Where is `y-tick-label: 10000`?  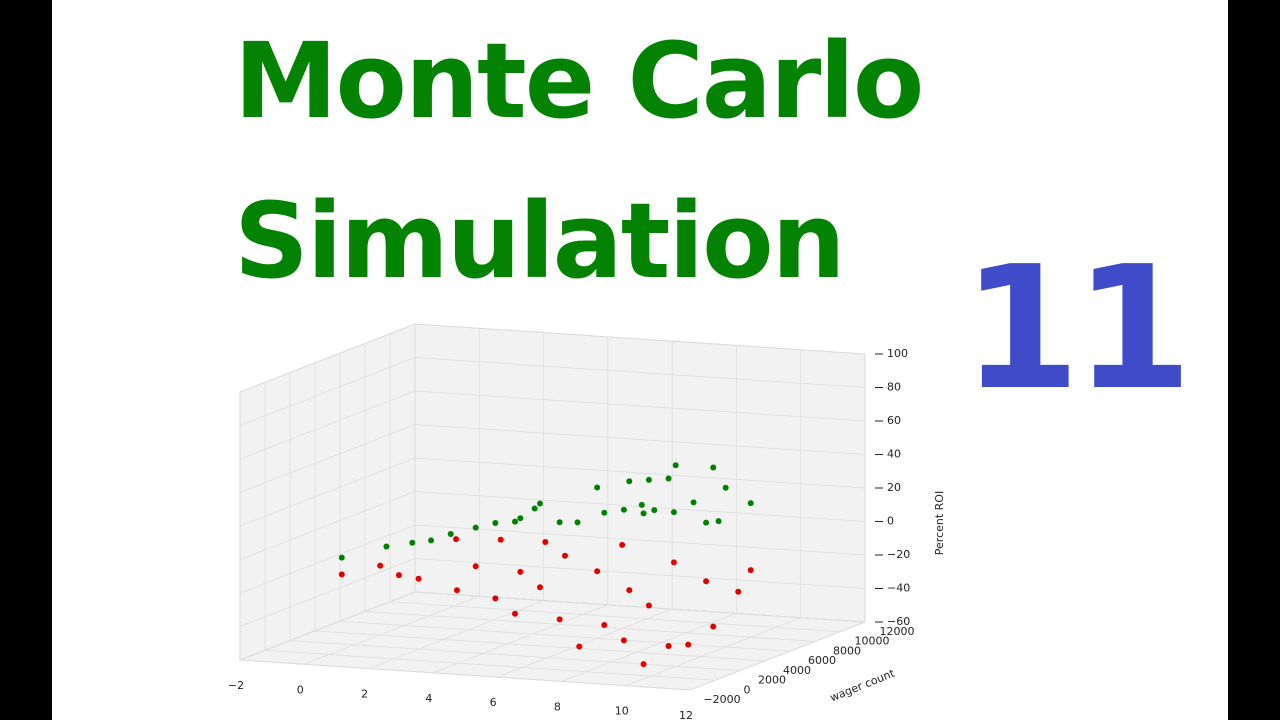 y-tick-label: 10000 is located at coordinates (872, 641).